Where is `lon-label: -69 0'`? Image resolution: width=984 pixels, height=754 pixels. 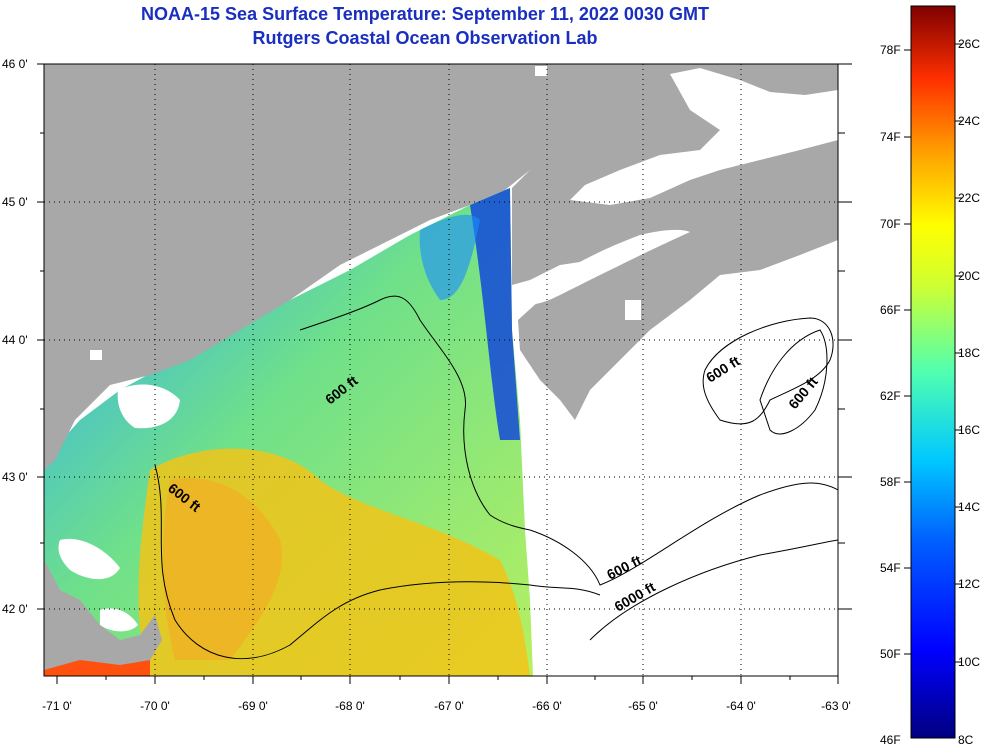
lon-label: -69 0' is located at coordinates (253, 706).